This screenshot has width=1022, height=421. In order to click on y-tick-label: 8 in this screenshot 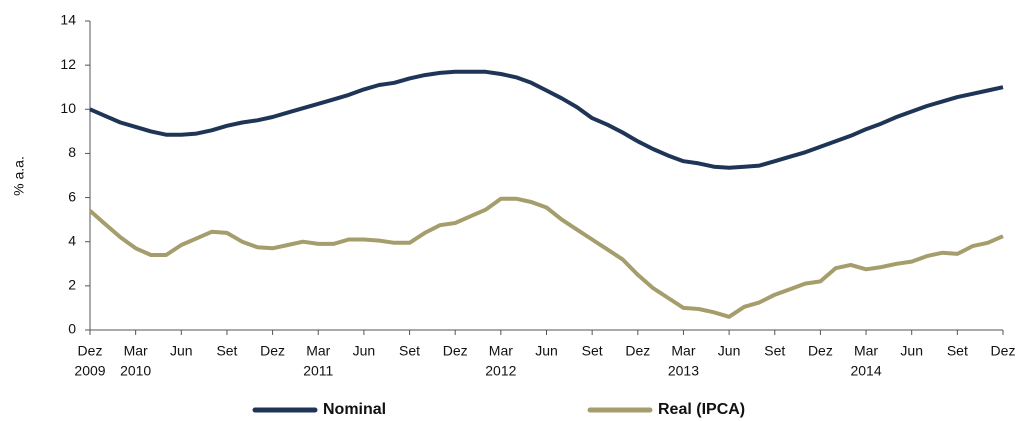, I will do `click(72, 152)`.